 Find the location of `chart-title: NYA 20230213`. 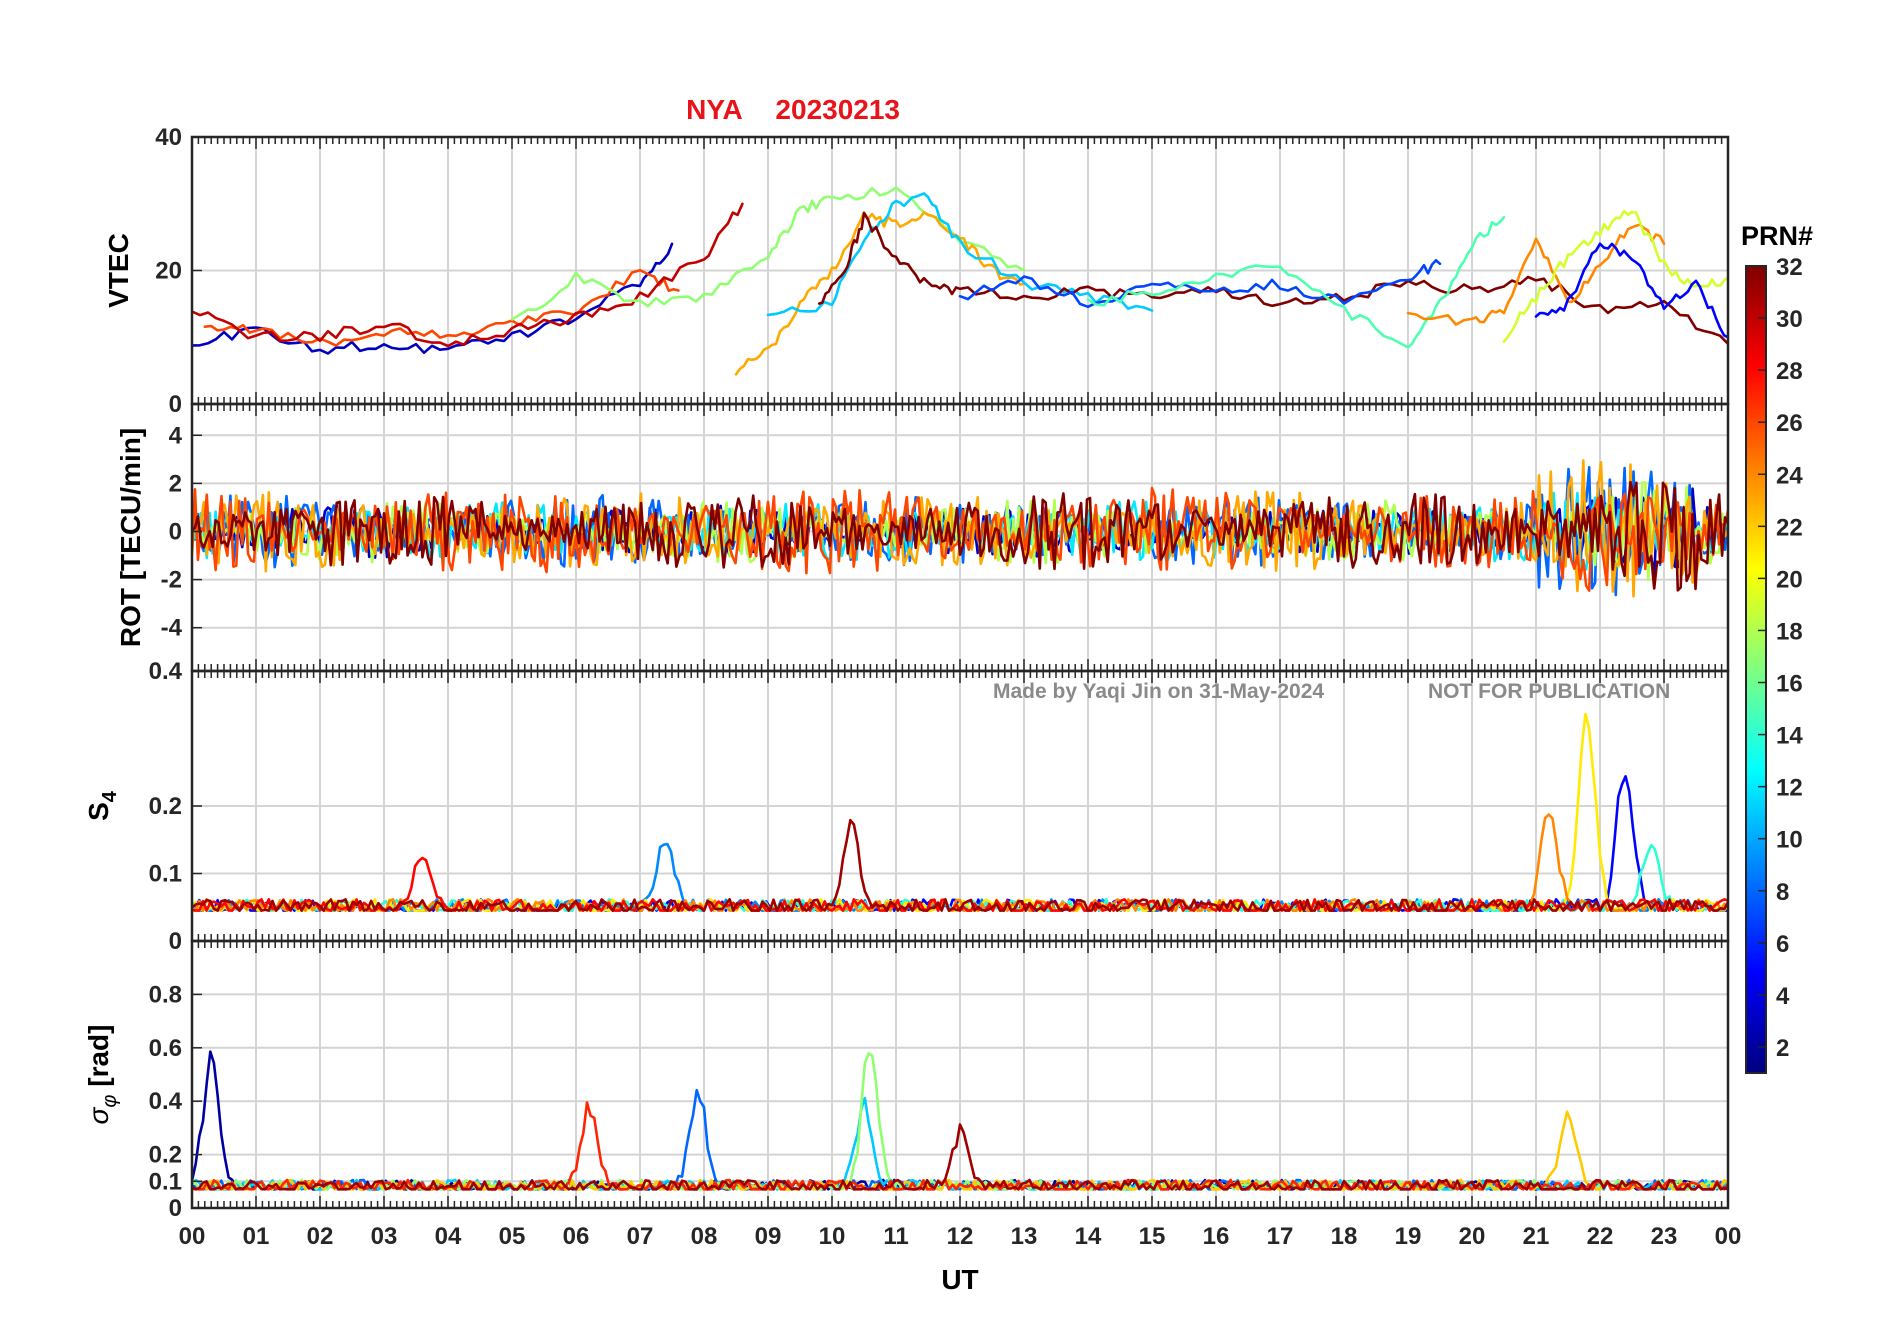

chart-title: NYA 20230213 is located at coordinates (793, 109).